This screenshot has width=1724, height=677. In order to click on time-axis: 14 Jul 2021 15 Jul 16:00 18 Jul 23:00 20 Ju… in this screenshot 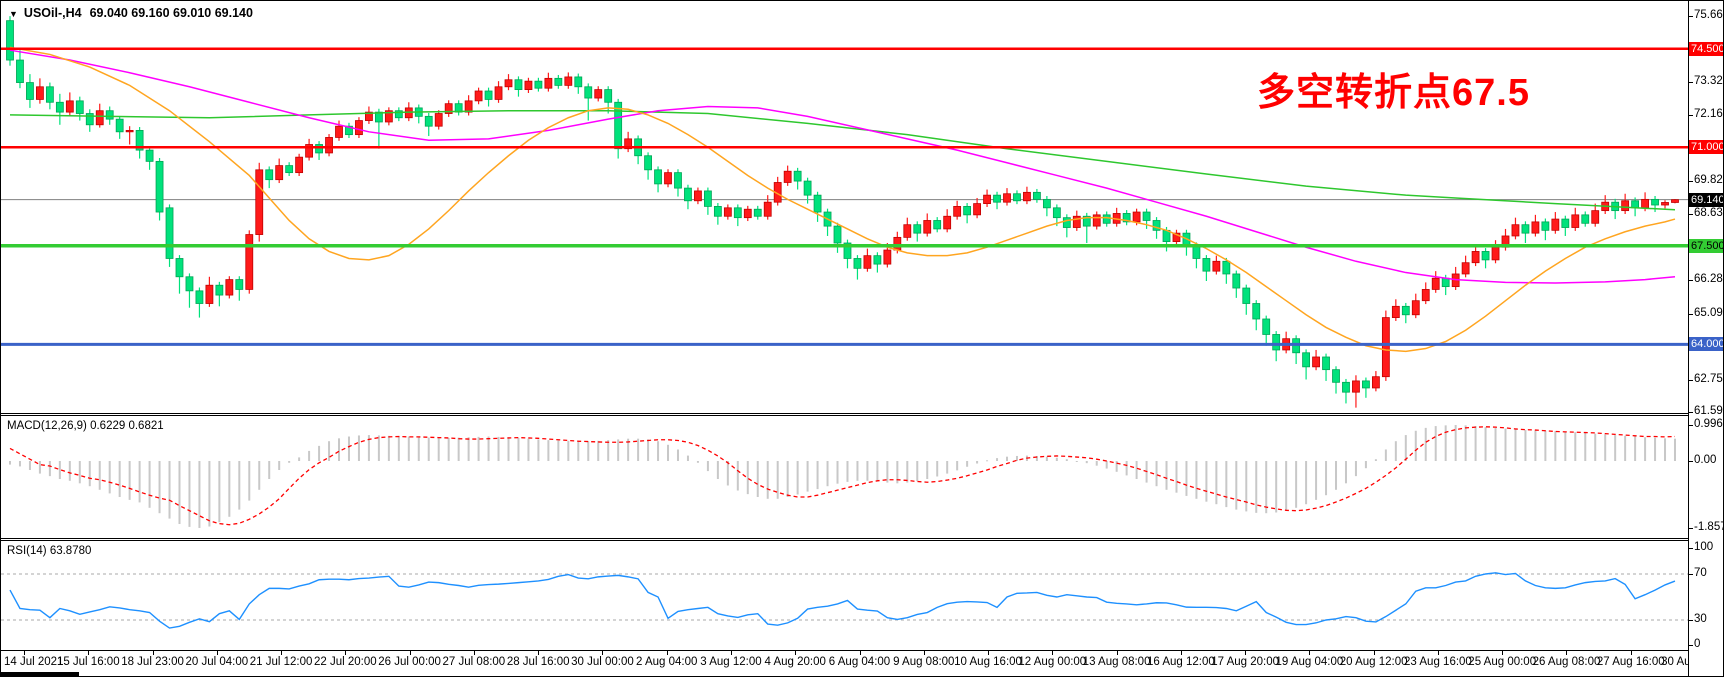, I will do `click(862, 663)`.